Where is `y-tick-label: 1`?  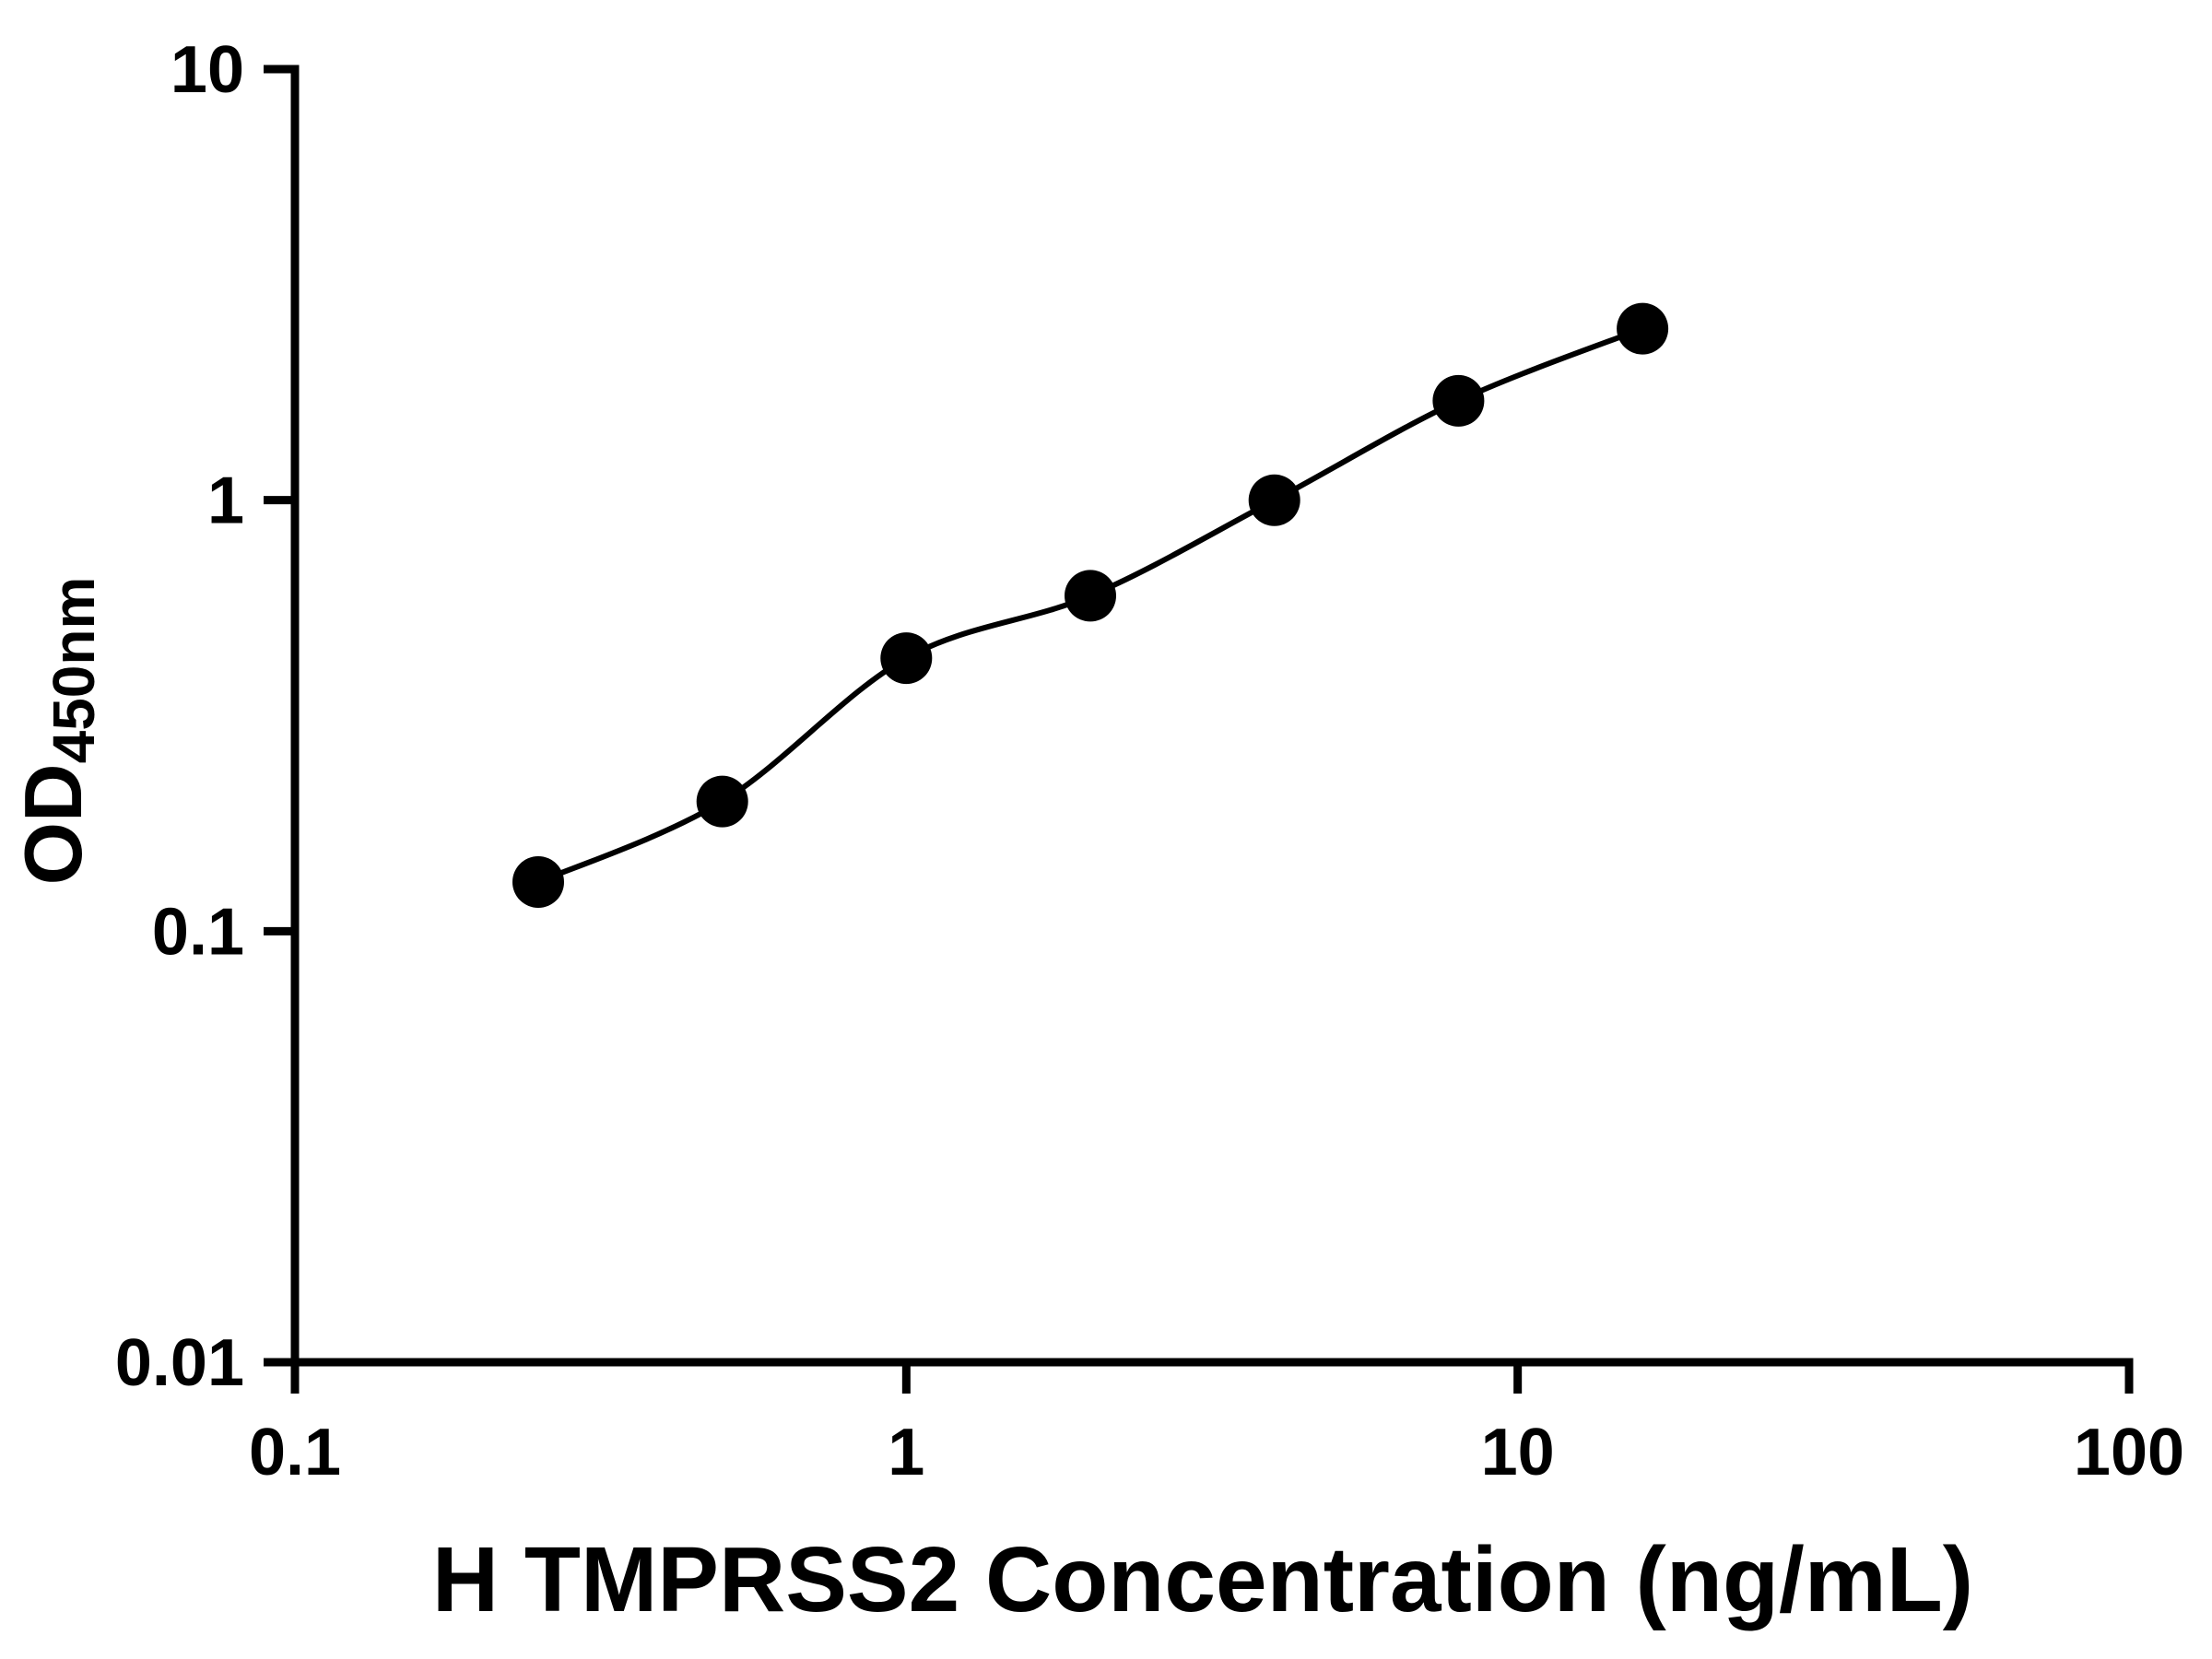 y-tick-label: 1 is located at coordinates (225, 501).